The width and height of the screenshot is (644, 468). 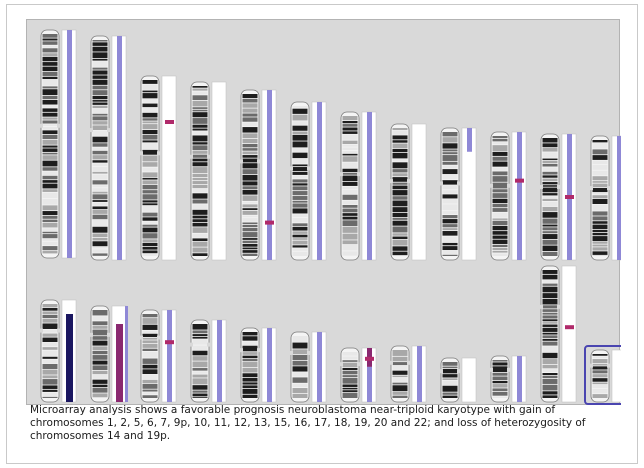 What do you see at coordinates (419, 192) in the screenshot?
I see `ideogram-strip` at bounding box center [419, 192].